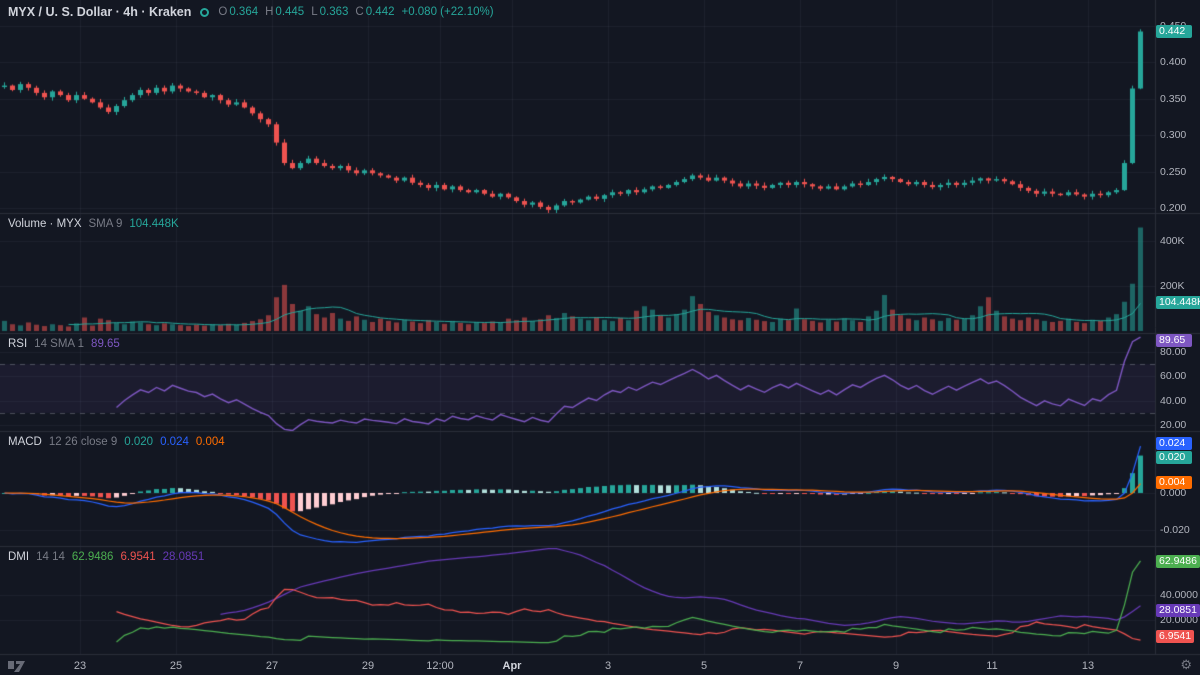 The width and height of the screenshot is (1200, 675). What do you see at coordinates (19, 557) in the screenshot?
I see `dmi-title: DMI` at bounding box center [19, 557].